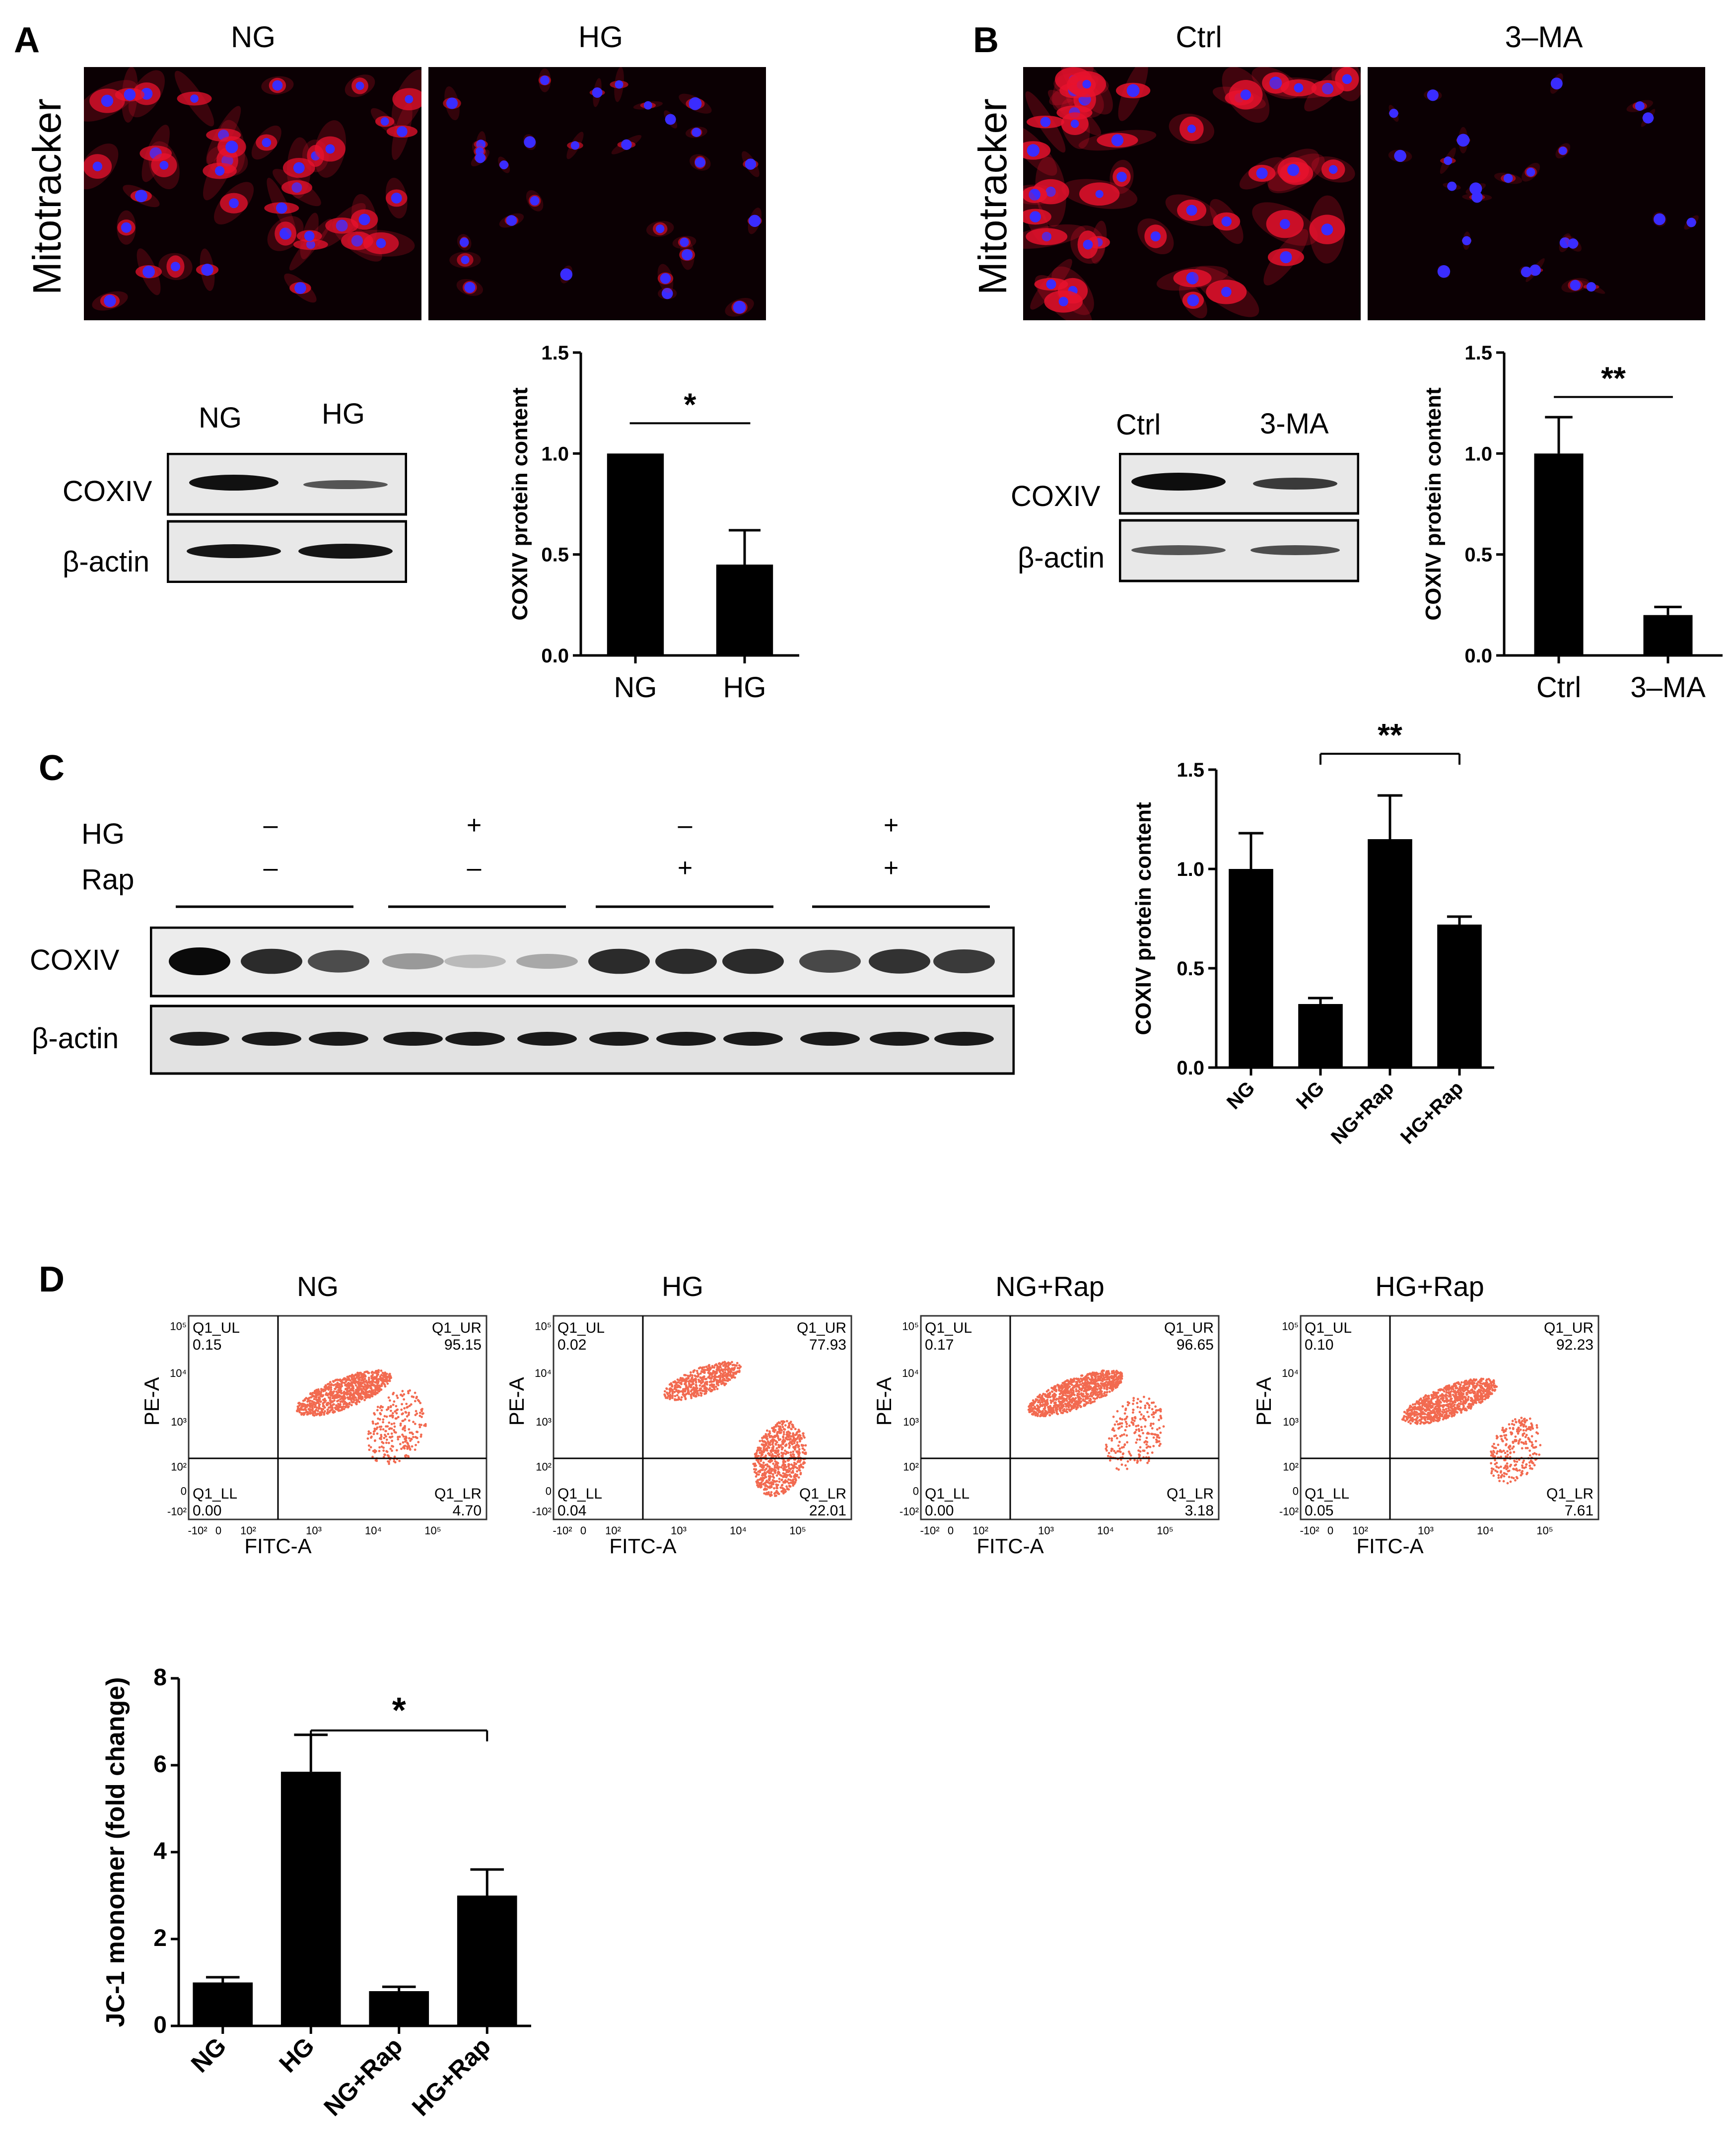 The height and width of the screenshot is (2156, 1733). What do you see at coordinates (1544, 37) in the screenshot?
I see `micro-title-3ma: 3–MA` at bounding box center [1544, 37].